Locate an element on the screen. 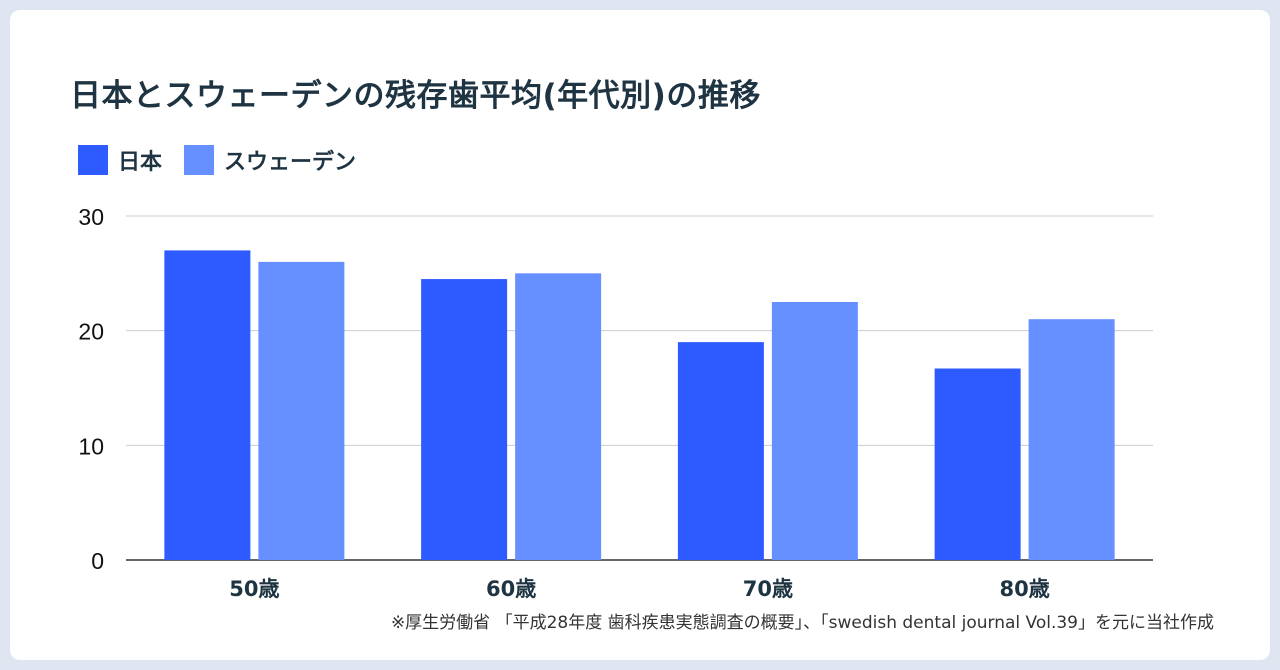 This screenshot has height=670, width=1280. legend-label-japan: 日本 is located at coordinates (140, 162).